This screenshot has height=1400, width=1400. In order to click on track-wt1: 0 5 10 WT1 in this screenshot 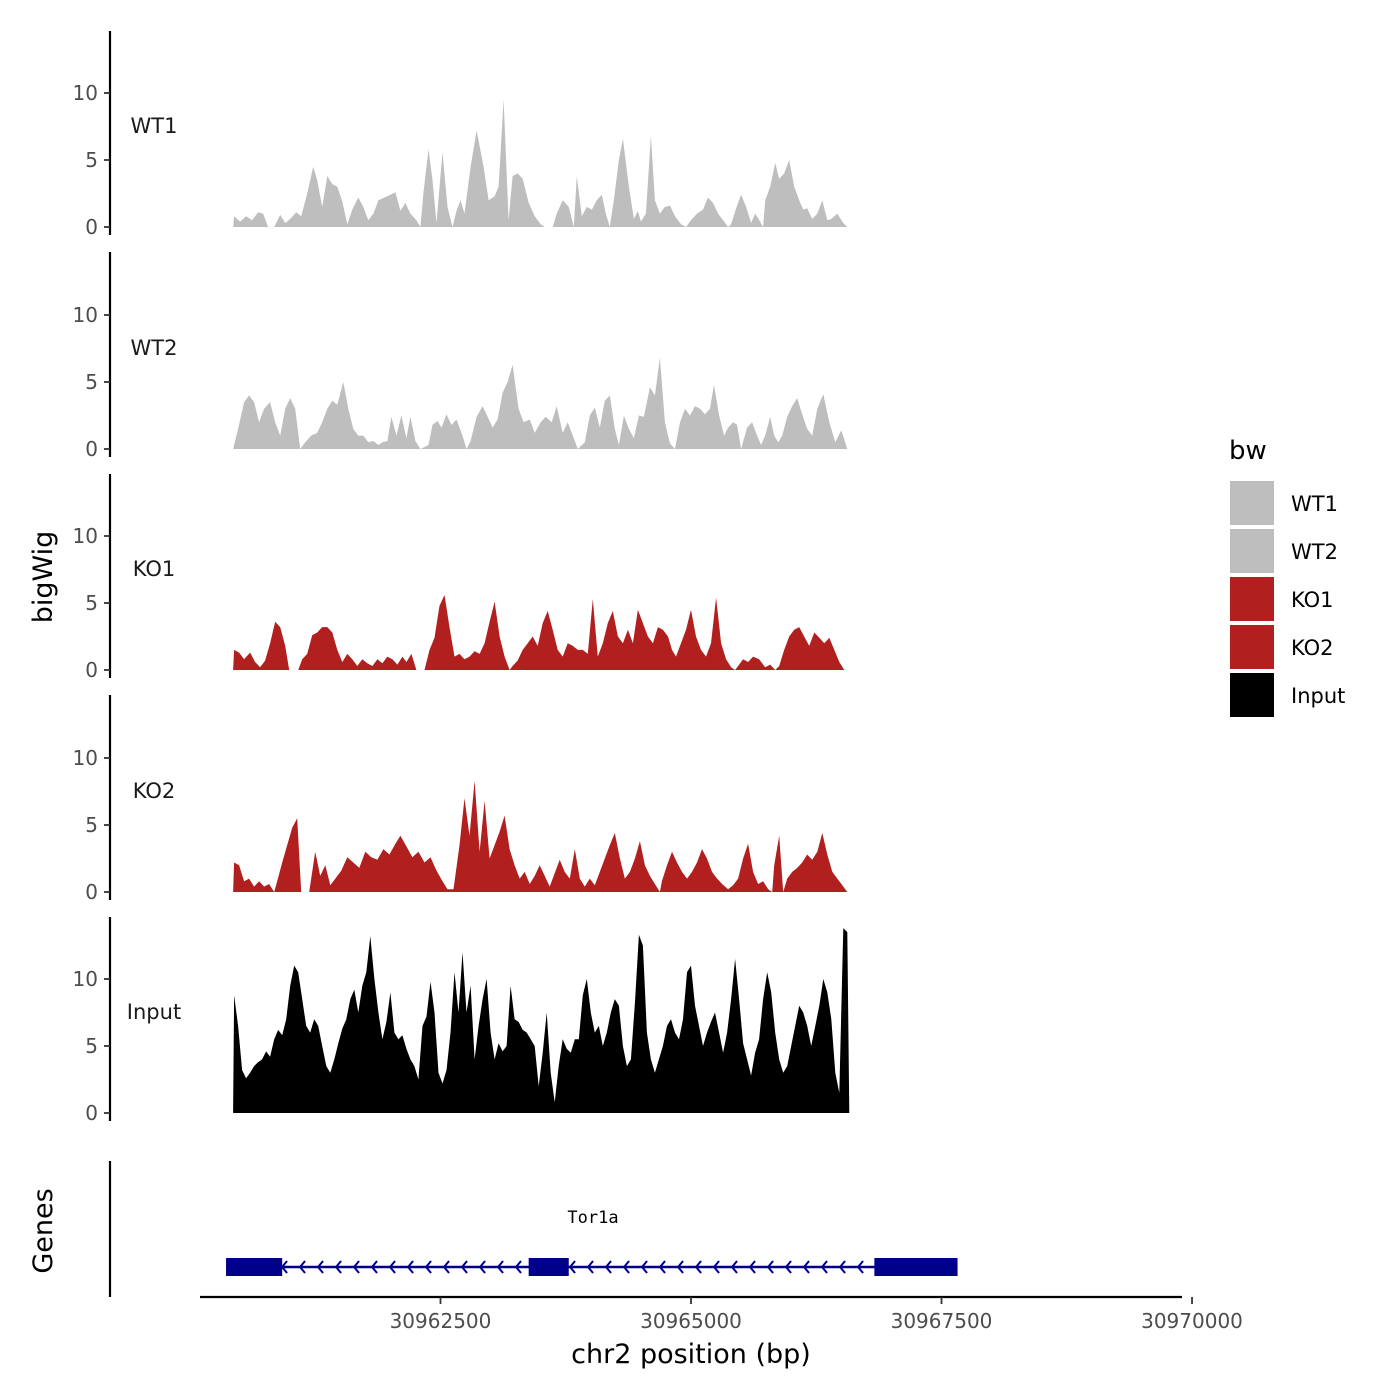, I will do `click(460, 135)`.